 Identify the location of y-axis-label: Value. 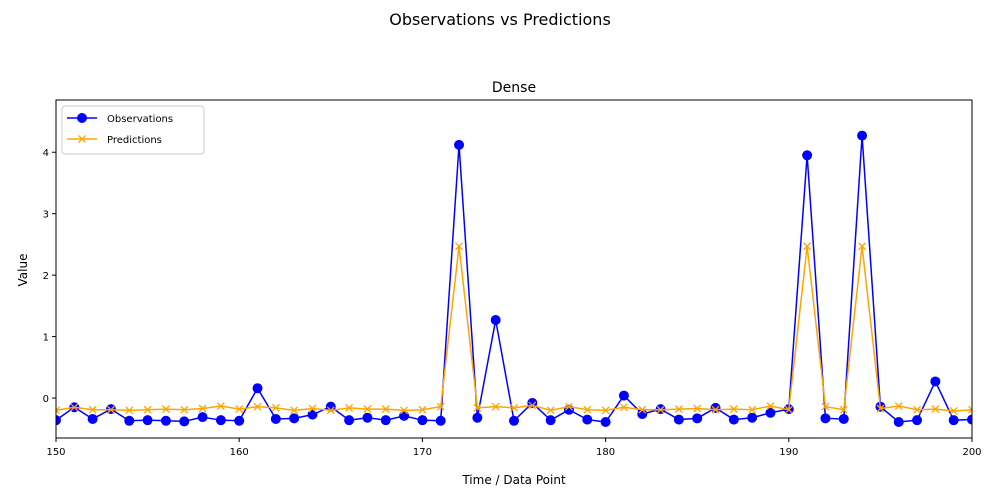
(23, 270).